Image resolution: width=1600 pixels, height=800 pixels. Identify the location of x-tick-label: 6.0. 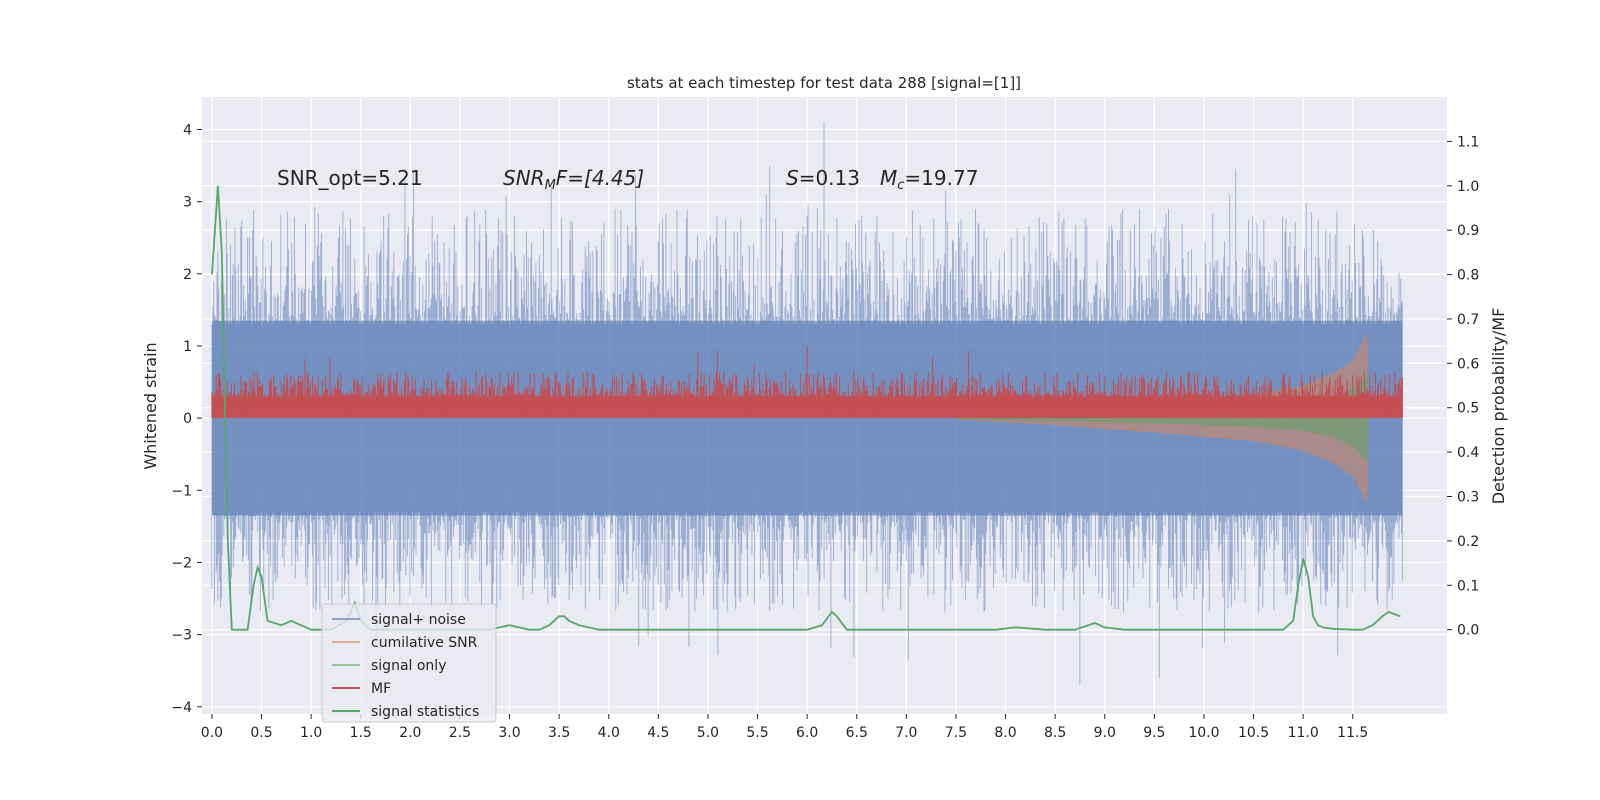
(807, 733).